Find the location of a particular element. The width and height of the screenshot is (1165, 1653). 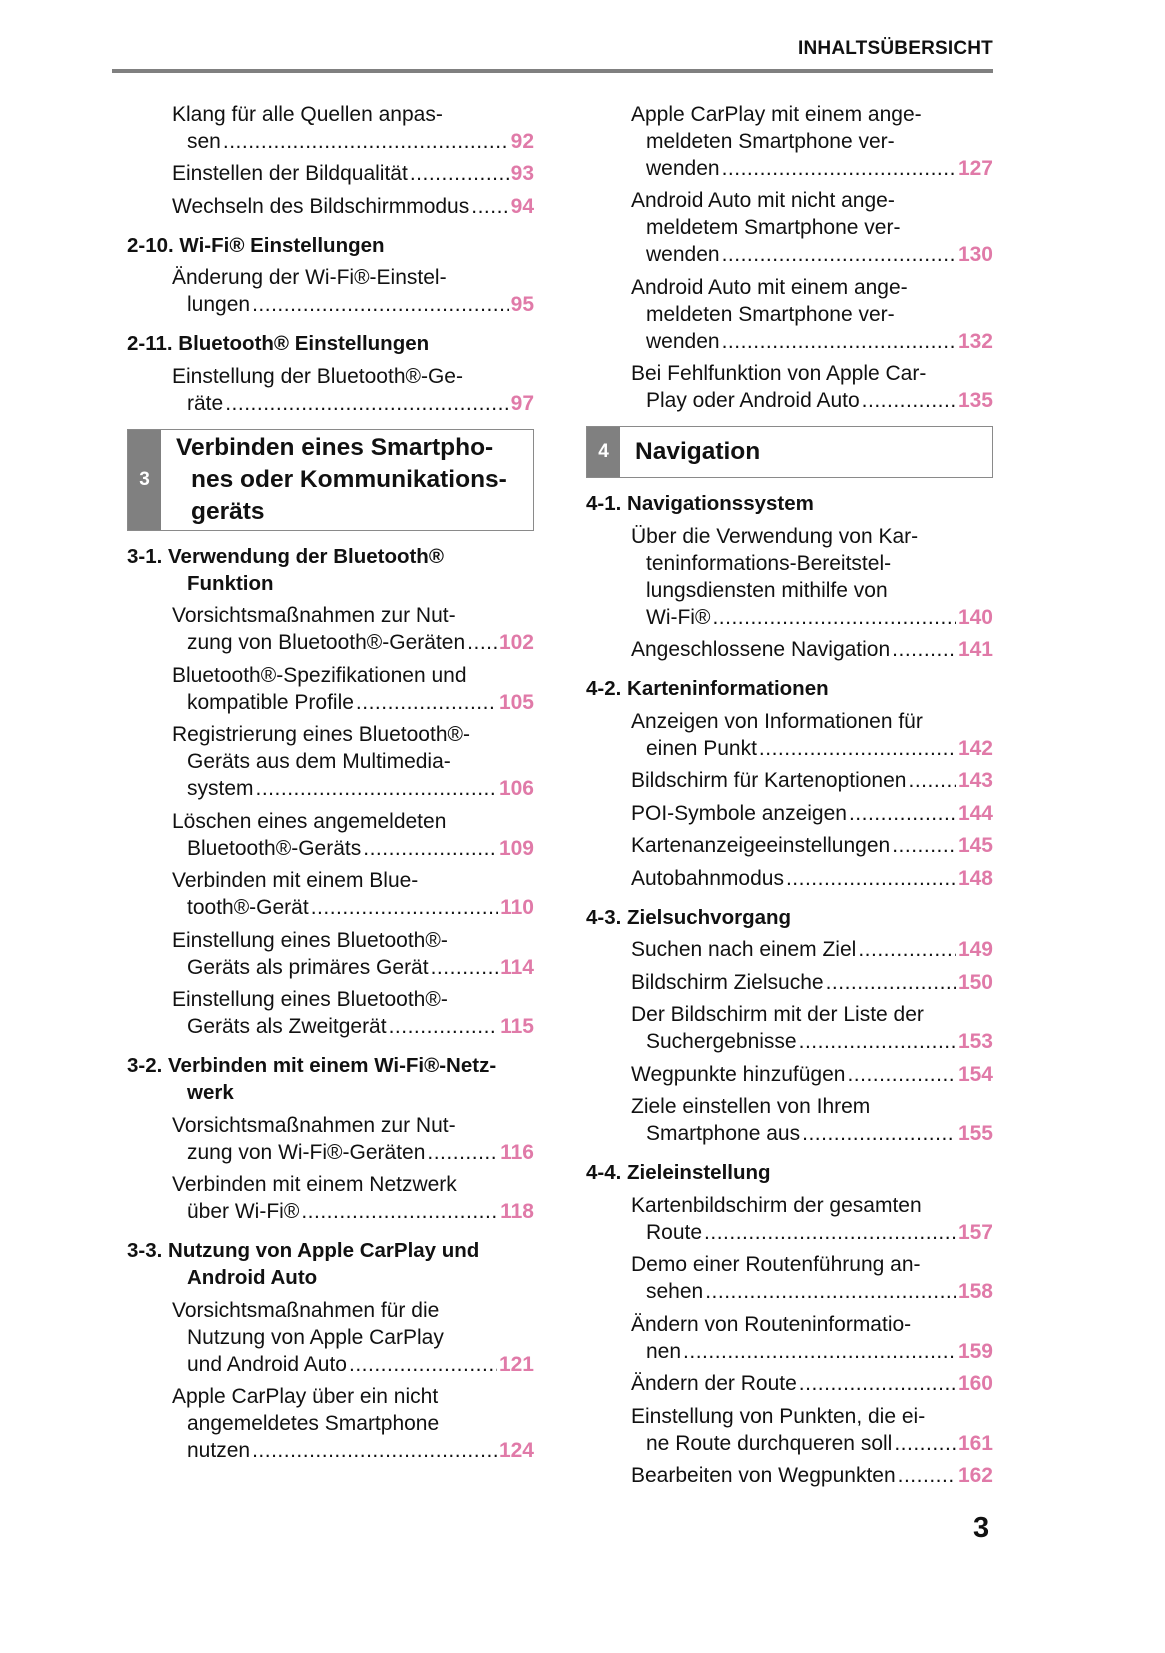

entry-page-number: 142 is located at coordinates (975, 748).